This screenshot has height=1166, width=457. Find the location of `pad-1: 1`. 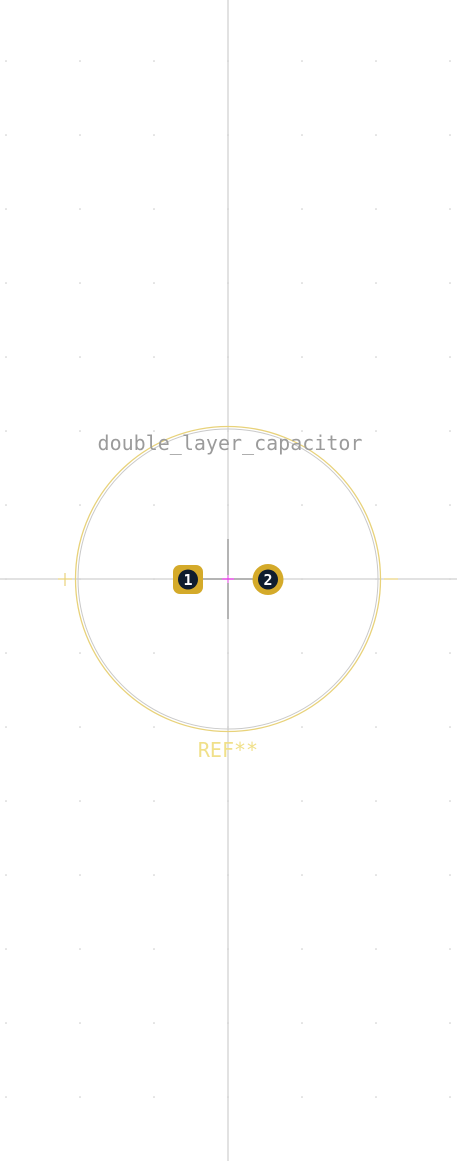

pad-1: 1 is located at coordinates (188, 579).